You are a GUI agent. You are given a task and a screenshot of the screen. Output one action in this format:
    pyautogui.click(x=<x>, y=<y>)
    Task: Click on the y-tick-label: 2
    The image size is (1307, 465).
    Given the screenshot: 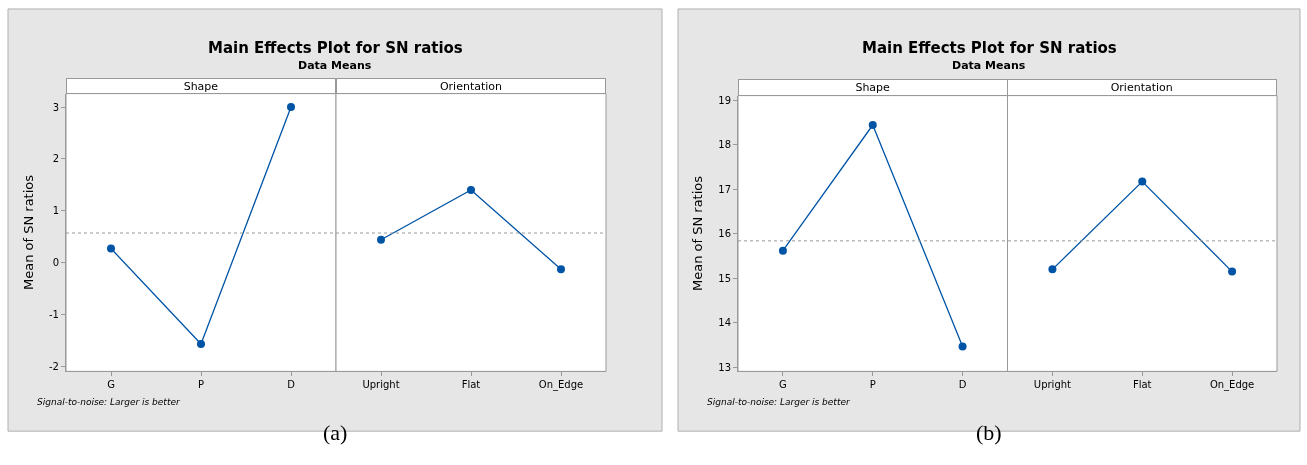 What is the action you would take?
    pyautogui.click(x=55, y=159)
    